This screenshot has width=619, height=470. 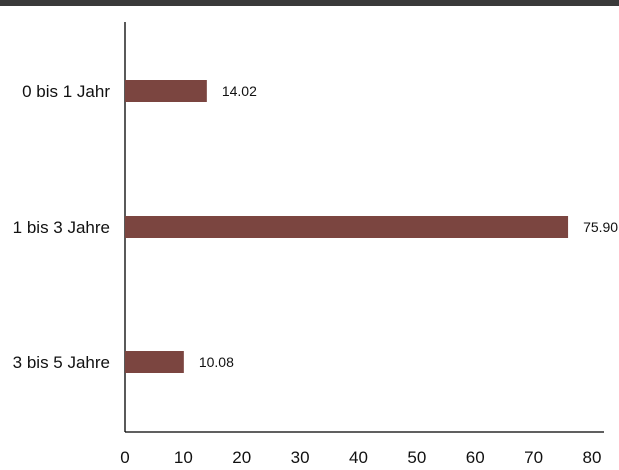 I want to click on x-tick-label: 50, so click(x=416, y=457).